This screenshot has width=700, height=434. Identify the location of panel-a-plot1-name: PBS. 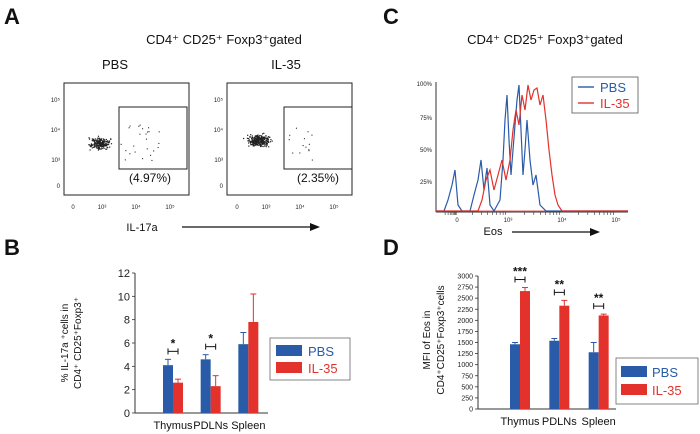
(115, 64).